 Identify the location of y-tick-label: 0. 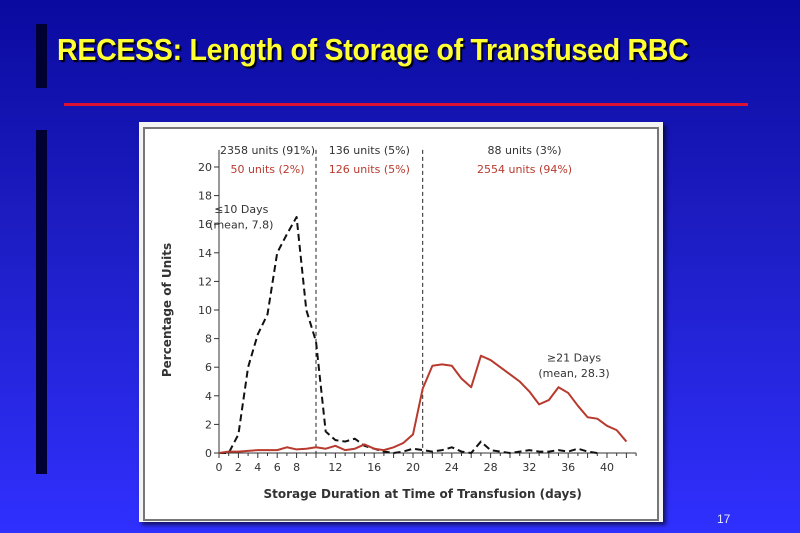
(208, 453).